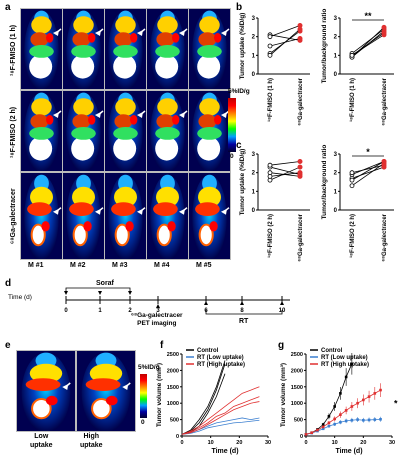 The width and height of the screenshot is (403, 460). I want to click on x-tick-label: 20, so click(363, 443).